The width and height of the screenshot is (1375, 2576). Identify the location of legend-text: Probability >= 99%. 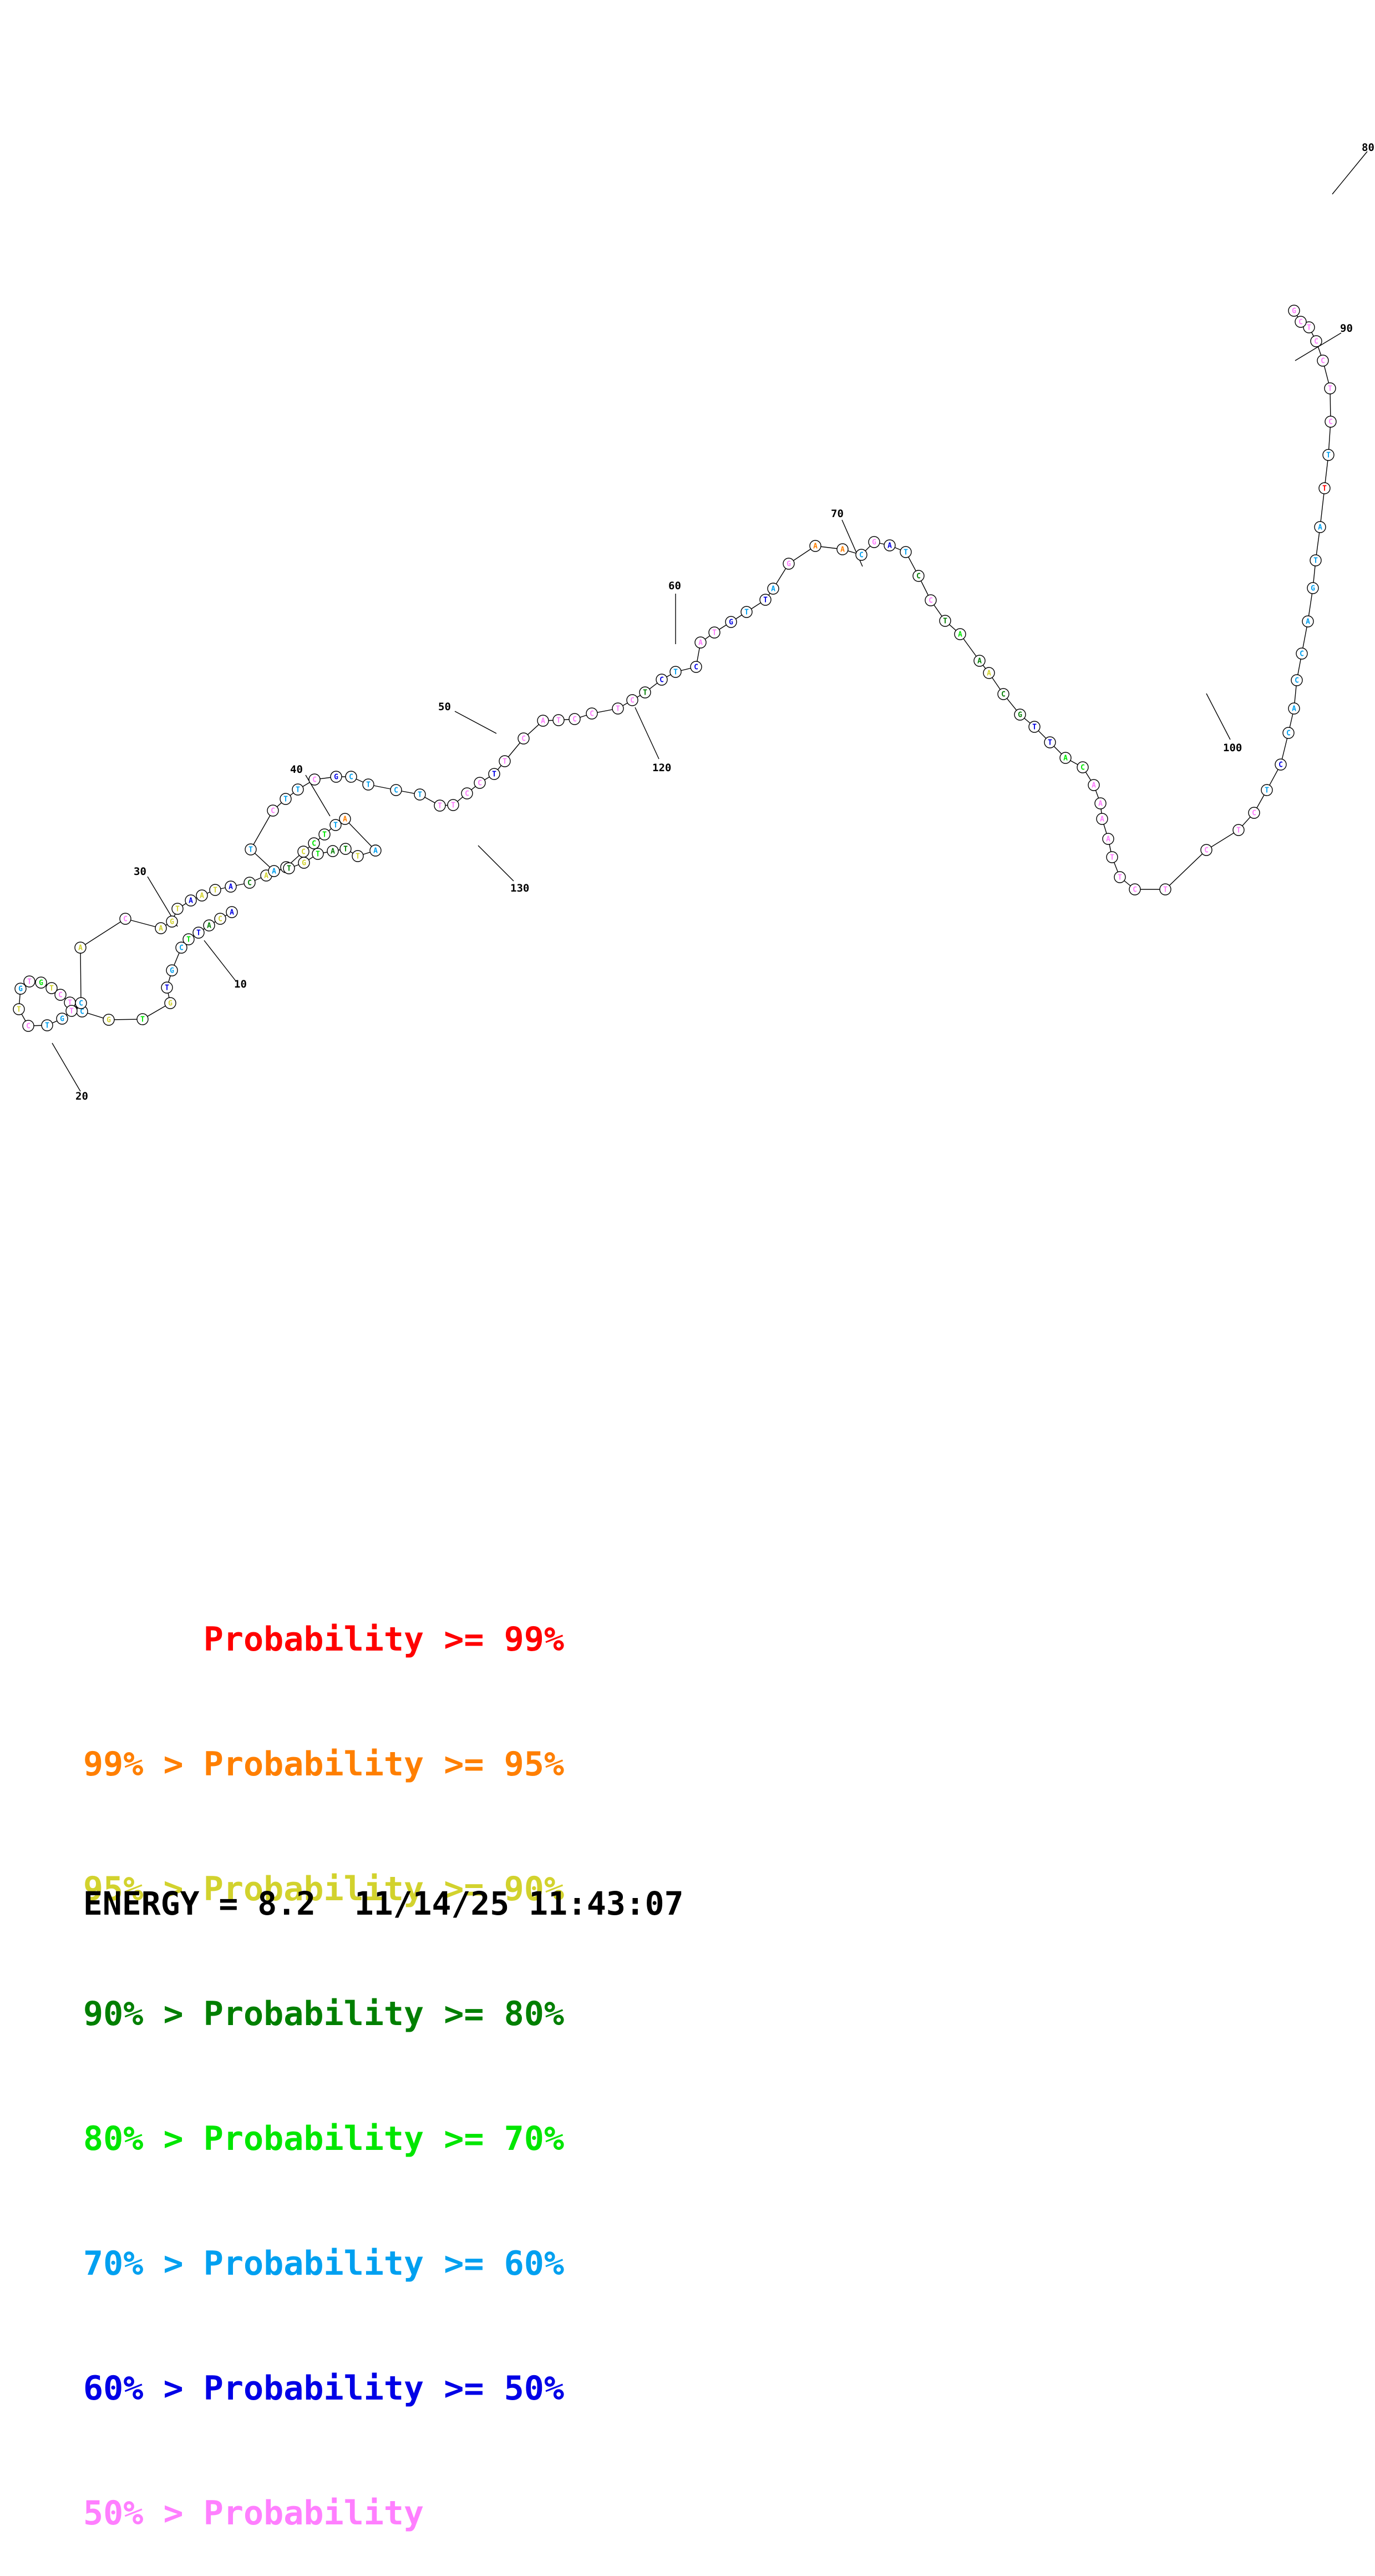
(383, 1639).